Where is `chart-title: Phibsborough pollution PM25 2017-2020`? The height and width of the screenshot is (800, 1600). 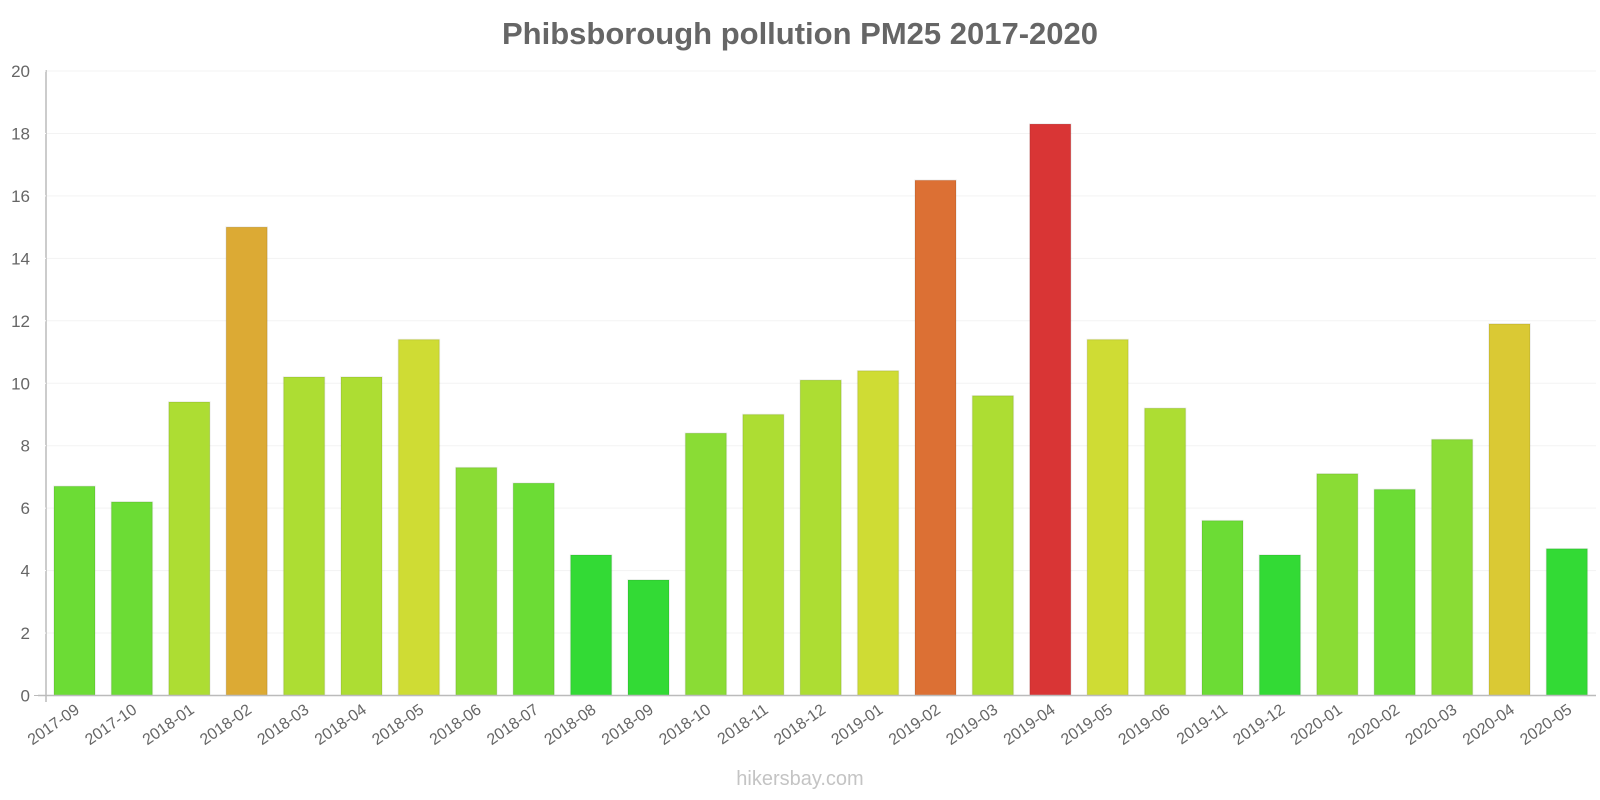 chart-title: Phibsborough pollution PM25 2017-2020 is located at coordinates (800, 33).